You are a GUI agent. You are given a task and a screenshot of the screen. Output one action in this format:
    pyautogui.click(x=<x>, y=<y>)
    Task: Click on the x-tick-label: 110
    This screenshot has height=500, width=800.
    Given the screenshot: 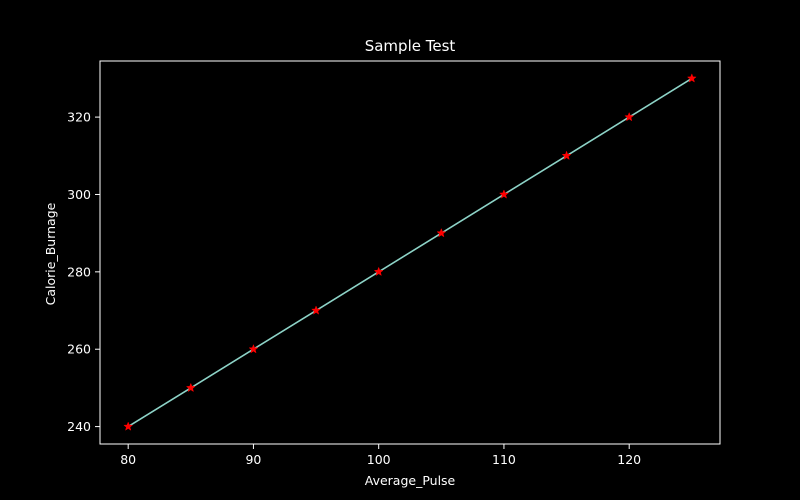 What is the action you would take?
    pyautogui.click(x=504, y=459)
    